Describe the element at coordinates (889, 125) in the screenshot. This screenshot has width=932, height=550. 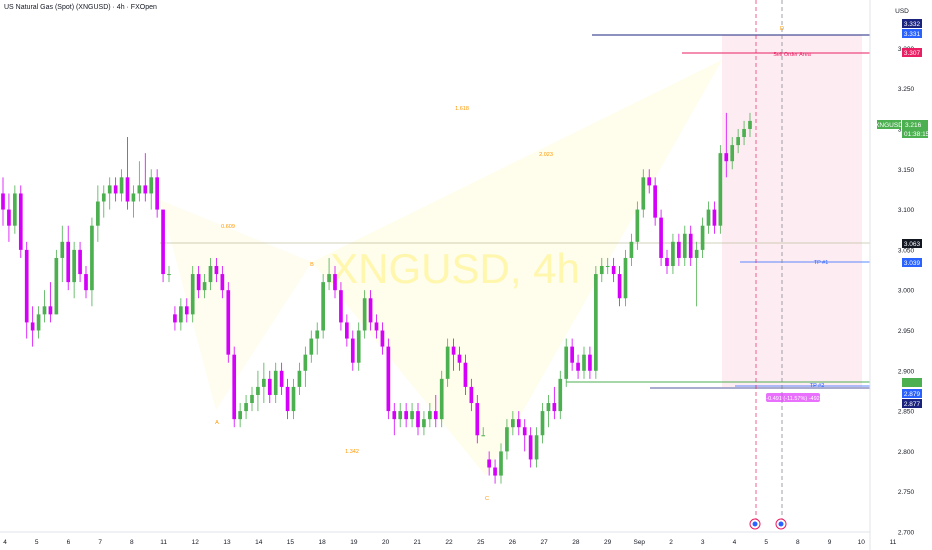
I see `symbol-tag: XNGUSD` at that location.